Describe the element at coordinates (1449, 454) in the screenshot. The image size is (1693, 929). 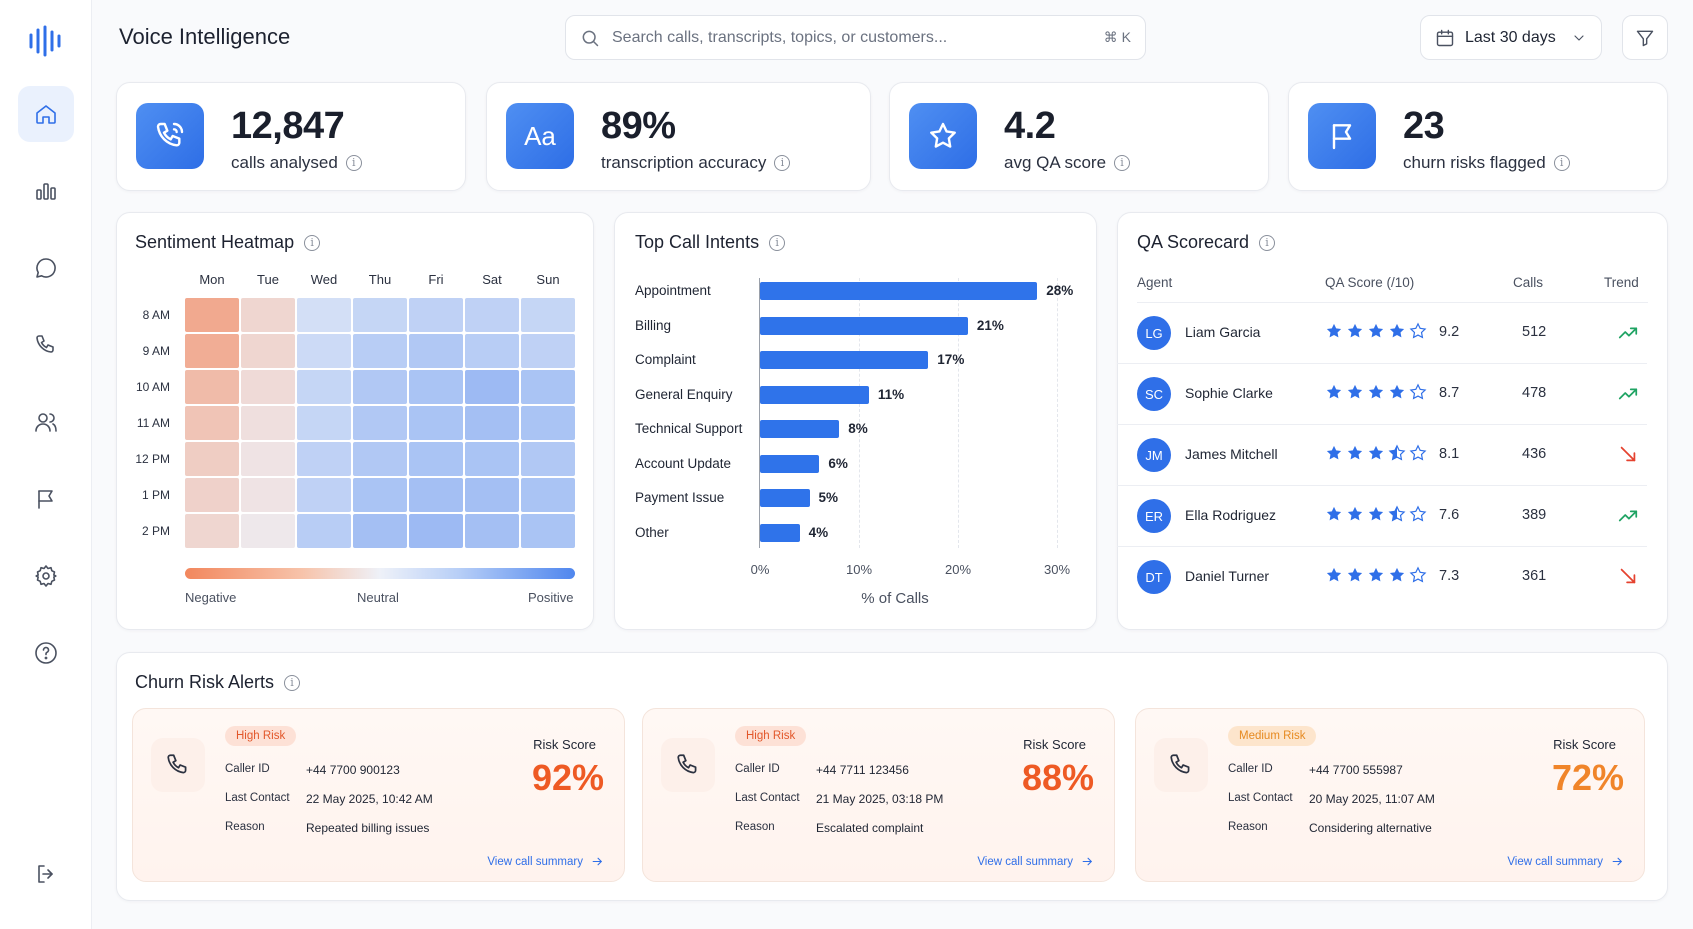
I see `qa-score: 8.1` at that location.